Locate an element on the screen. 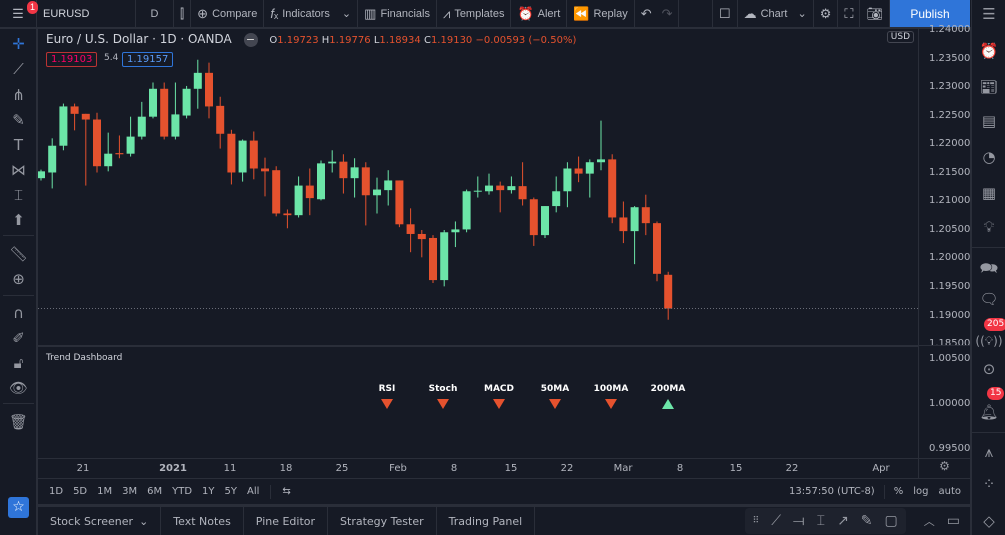 The width and height of the screenshot is (1005, 535). magnet-icon: ∩ is located at coordinates (18, 313).